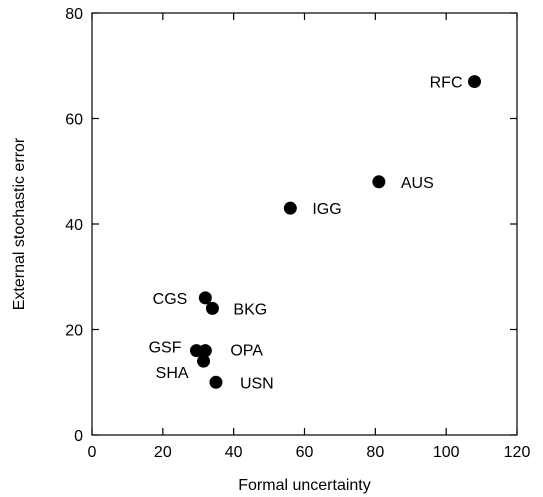  I want to click on point-label-rfc: RFC, so click(446, 83).